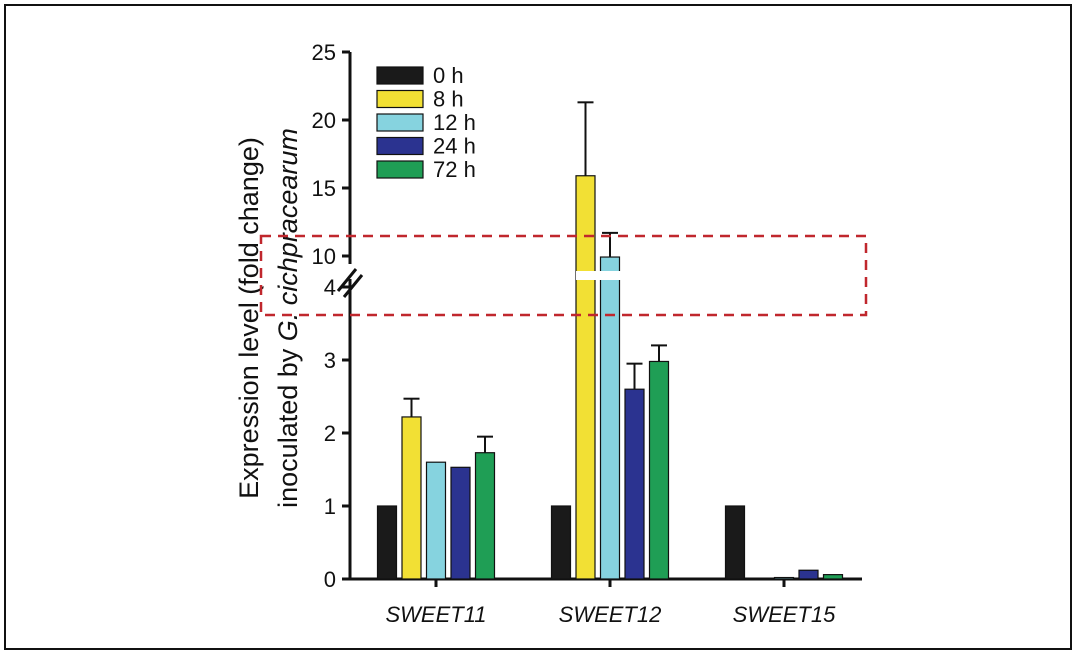  What do you see at coordinates (330, 287) in the screenshot?
I see `y-tick-label: 4` at bounding box center [330, 287].